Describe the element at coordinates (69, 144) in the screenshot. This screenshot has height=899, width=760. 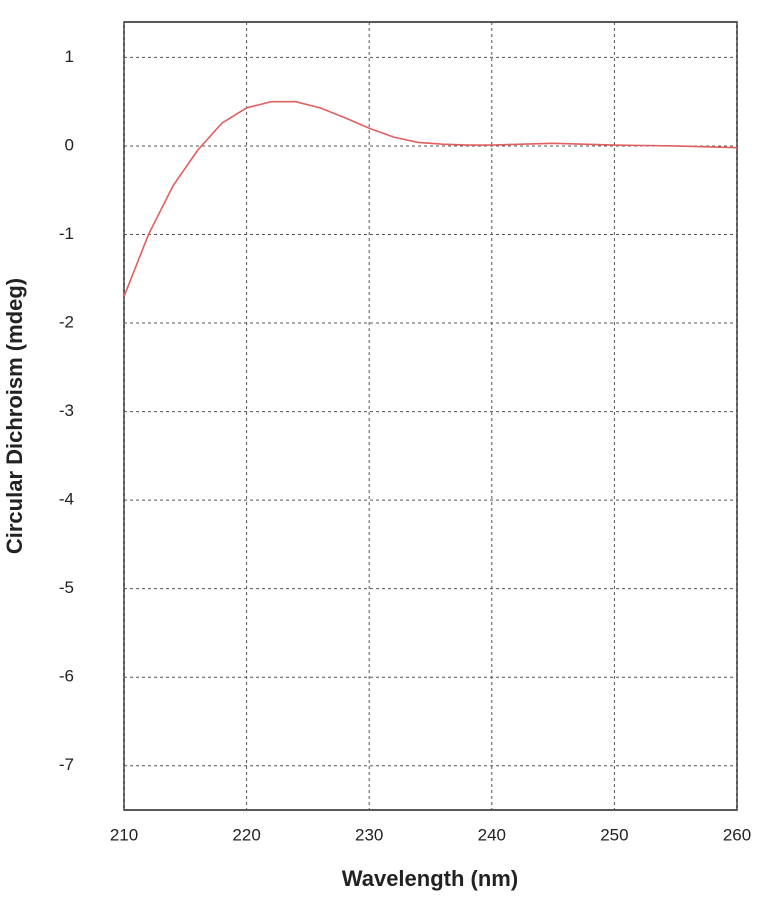
I see `y-tick-label: 0` at that location.